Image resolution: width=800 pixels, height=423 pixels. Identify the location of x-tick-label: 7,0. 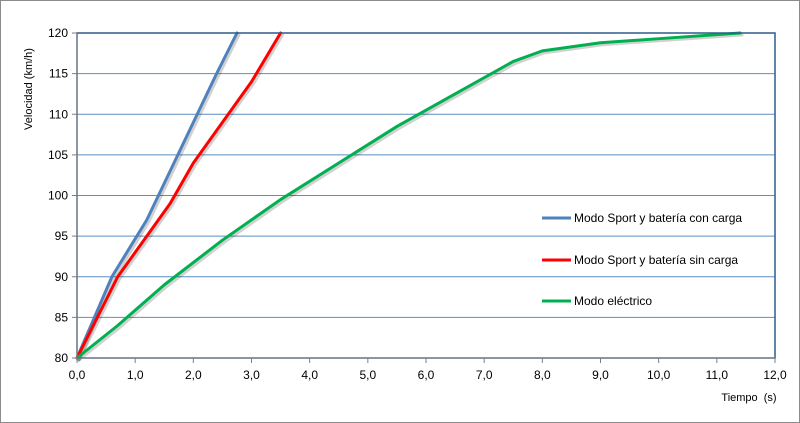
(484, 375).